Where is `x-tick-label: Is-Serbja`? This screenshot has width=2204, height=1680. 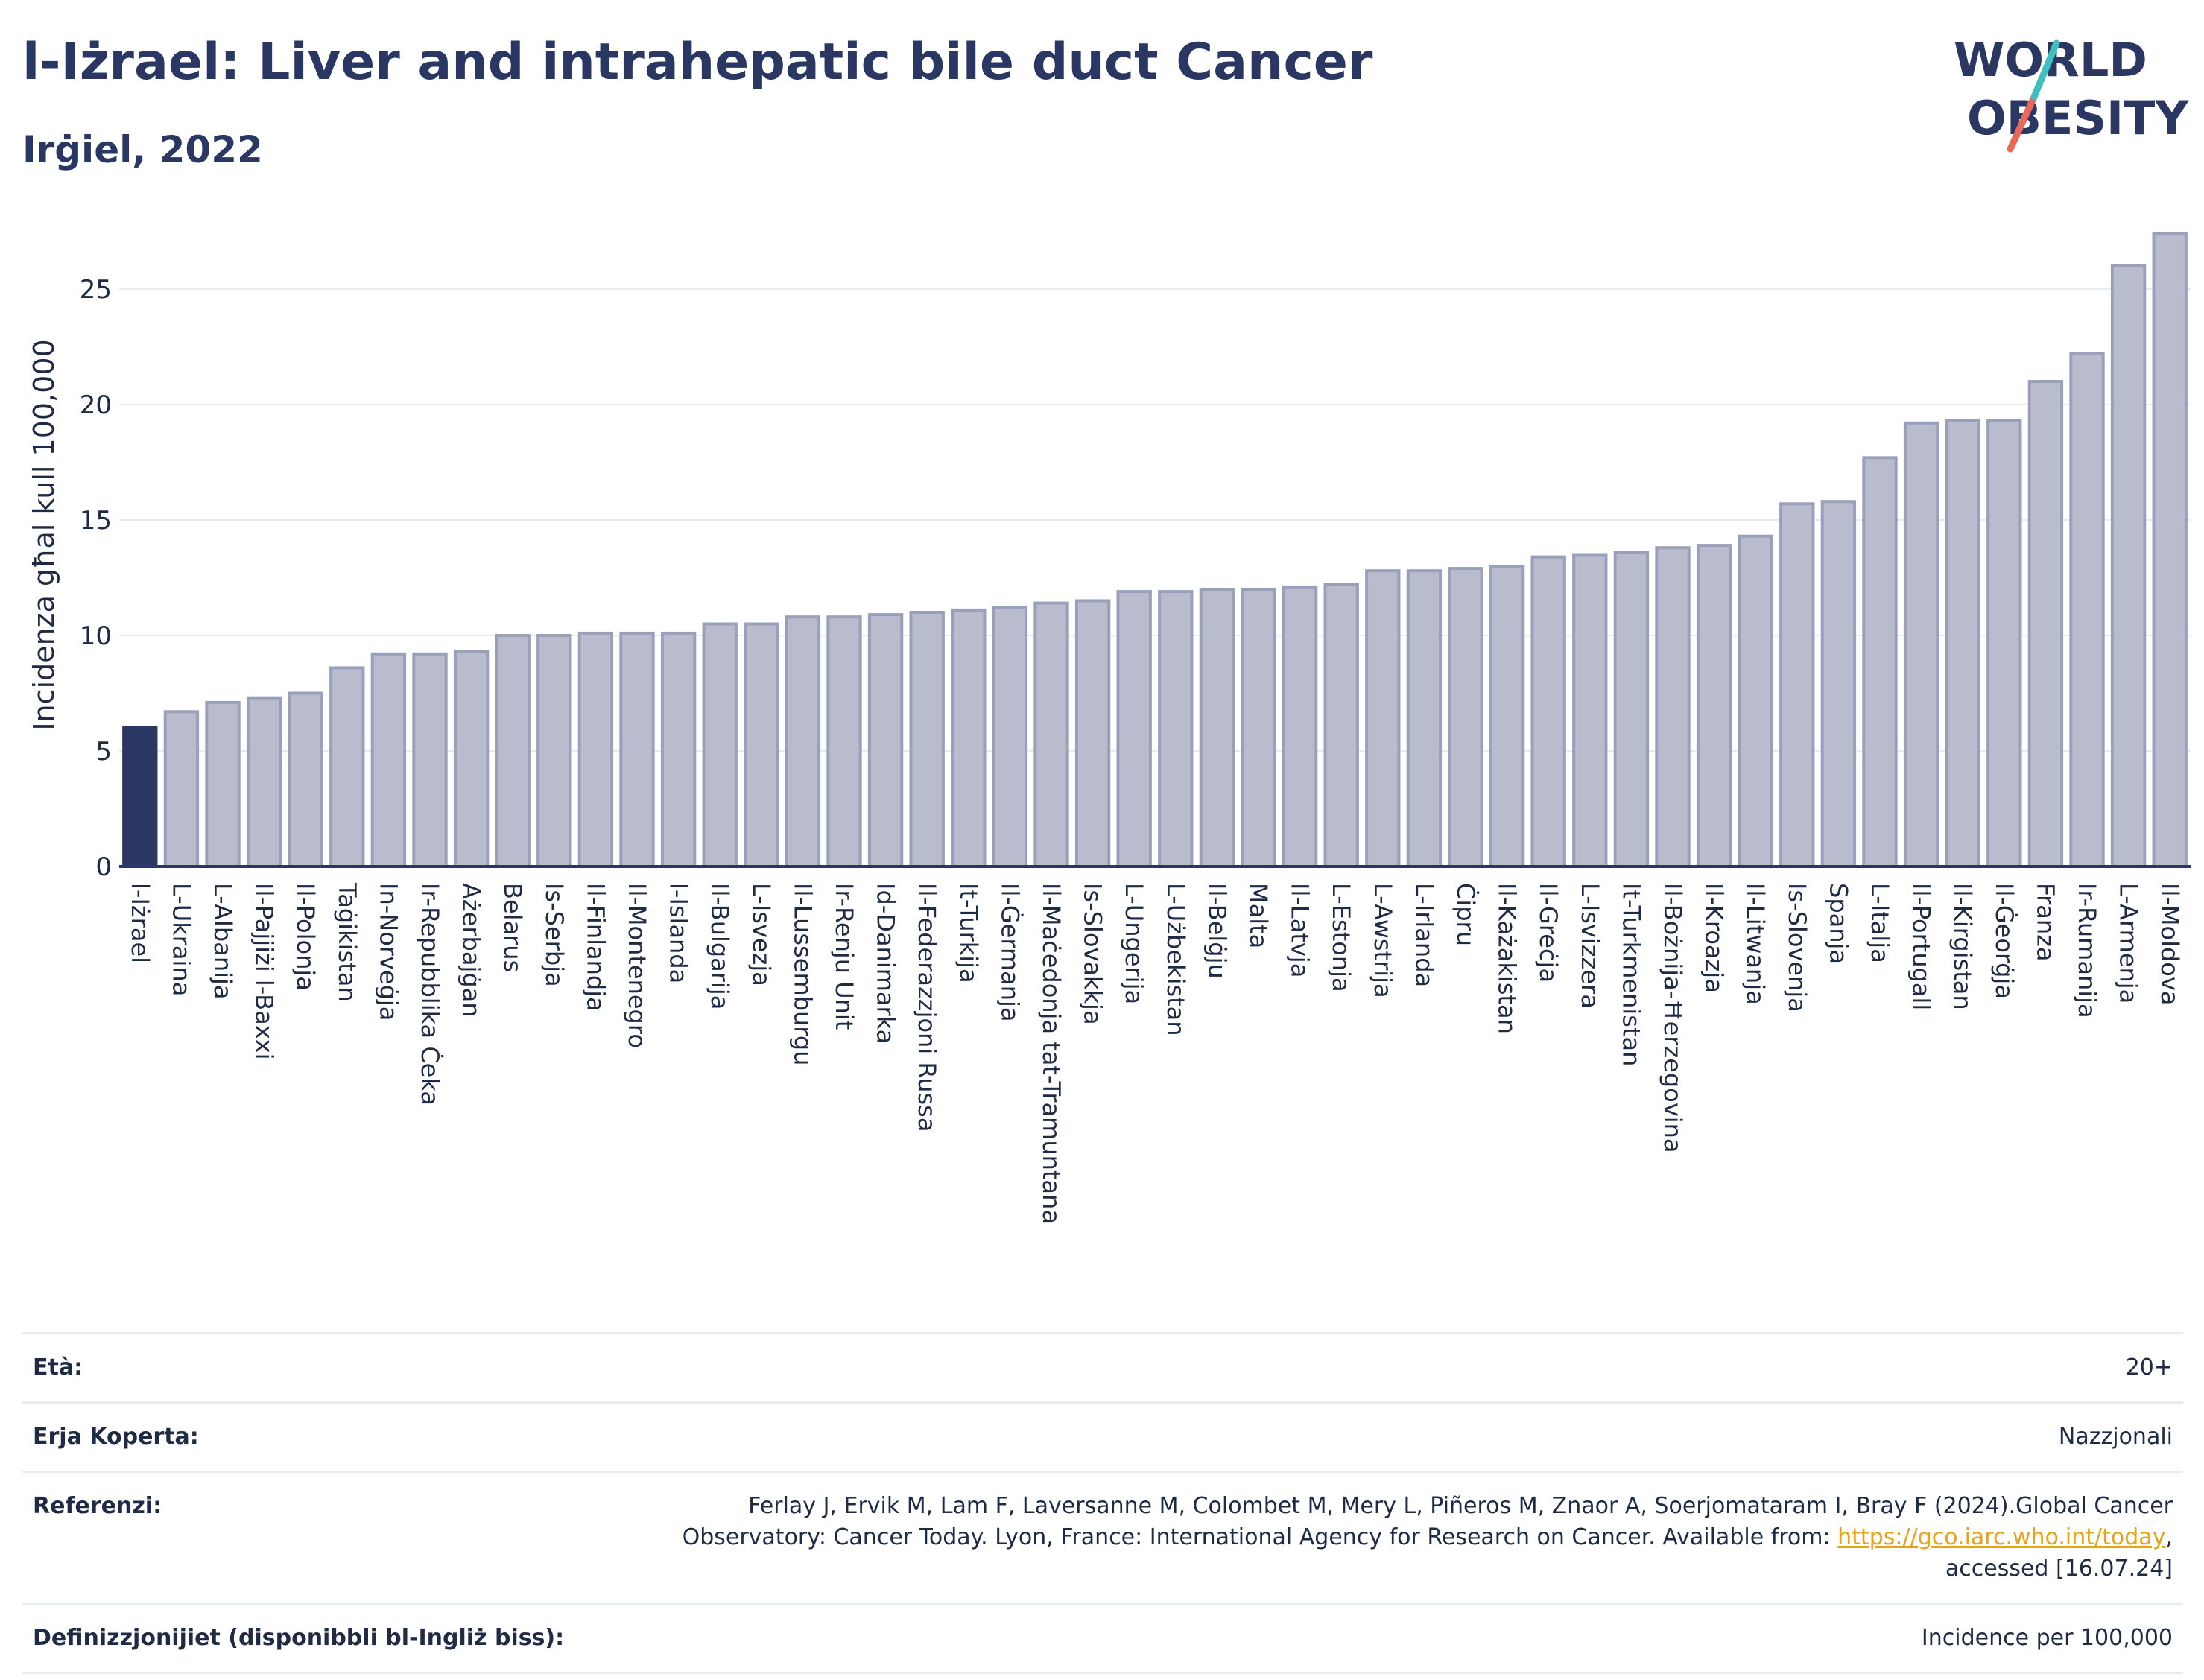
x-tick-label: Is-Serbja is located at coordinates (554, 935).